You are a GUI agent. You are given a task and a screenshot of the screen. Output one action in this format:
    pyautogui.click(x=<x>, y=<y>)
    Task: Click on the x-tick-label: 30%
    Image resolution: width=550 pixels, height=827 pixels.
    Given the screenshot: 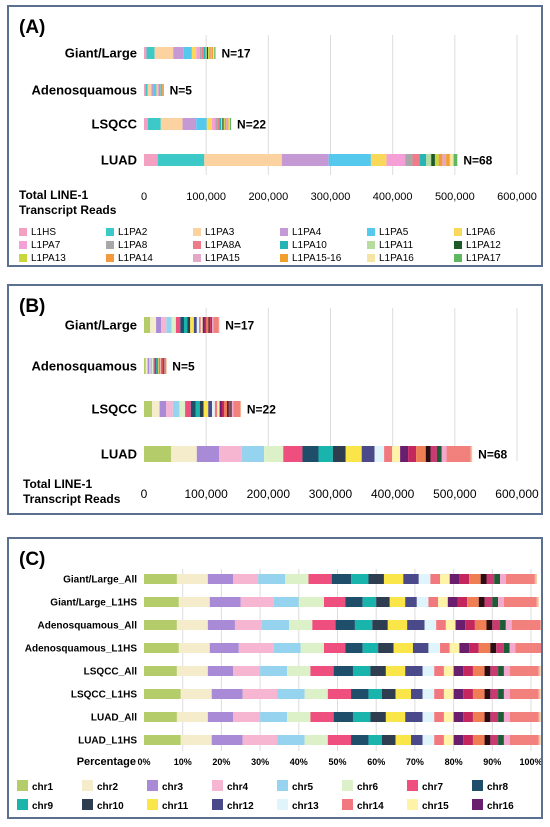 What is the action you would take?
    pyautogui.click(x=260, y=762)
    